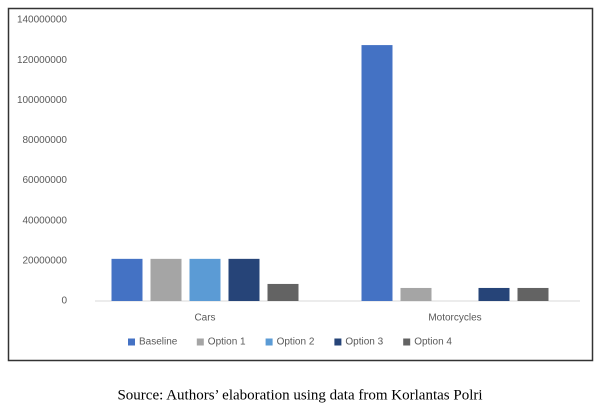 Image resolution: width=600 pixels, height=416 pixels. Describe the element at coordinates (364, 342) in the screenshot. I see `legend-label: Option 3` at that location.